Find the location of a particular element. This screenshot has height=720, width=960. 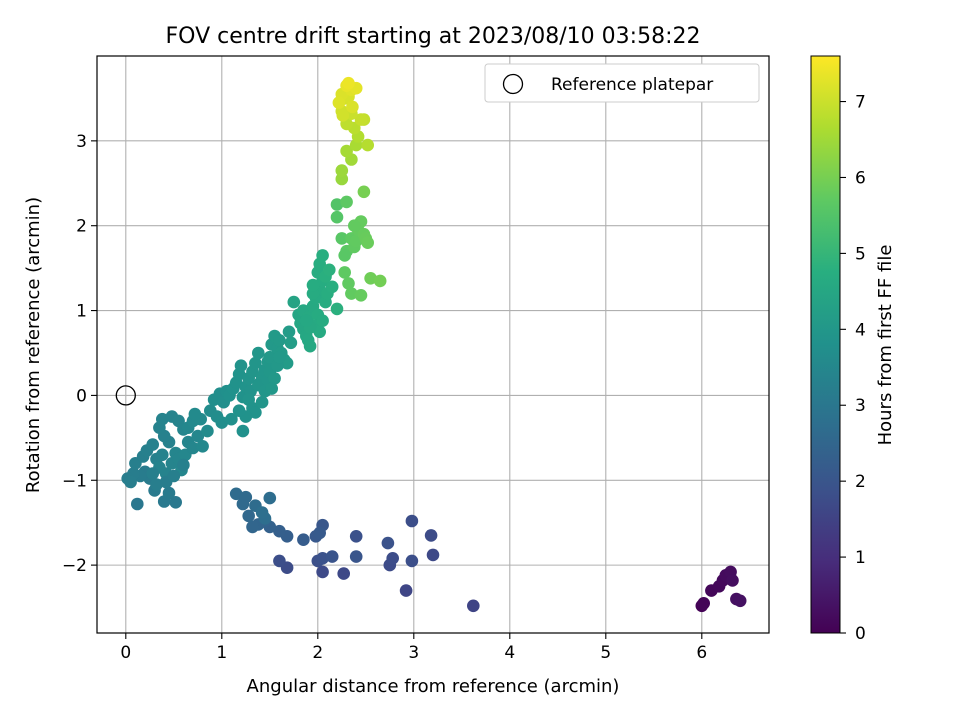

colorbar-gradient is located at coordinates (825, 344).